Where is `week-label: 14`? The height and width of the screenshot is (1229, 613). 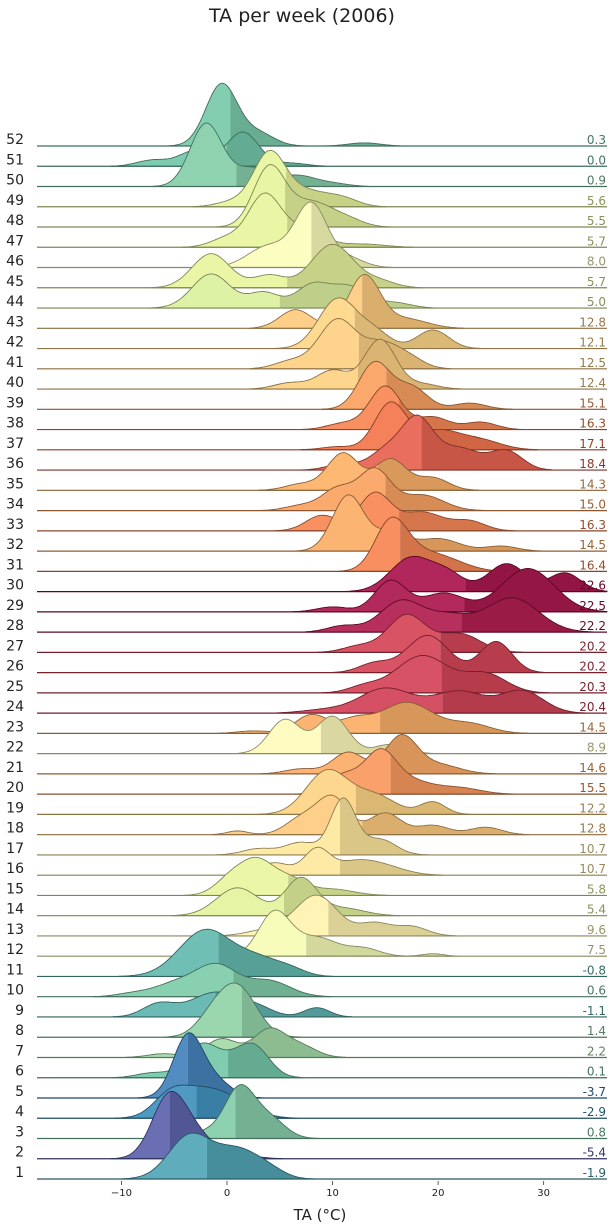 week-label: 14 is located at coordinates (15, 910).